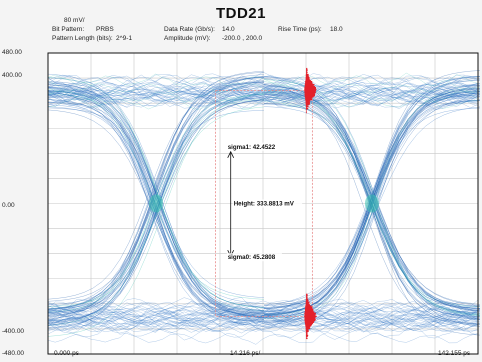  What do you see at coordinates (12, 75) in the screenshot?
I see `y-tick-label: 400.00` at bounding box center [12, 75].